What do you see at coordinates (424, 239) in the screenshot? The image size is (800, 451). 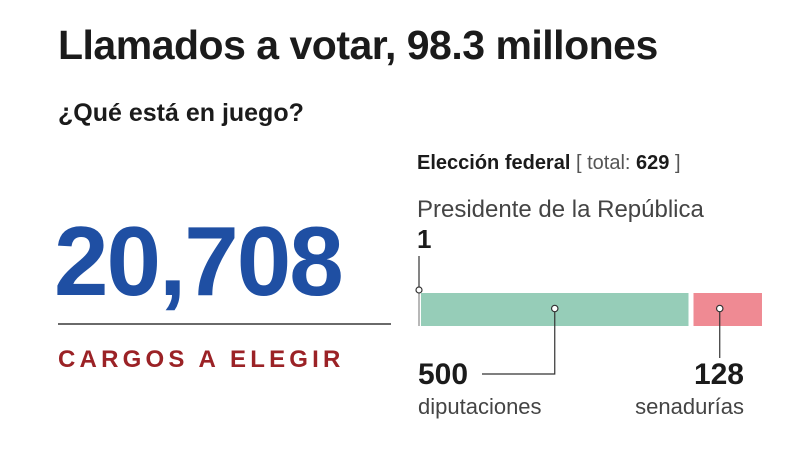 I see `value-presidente: 1` at bounding box center [424, 239].